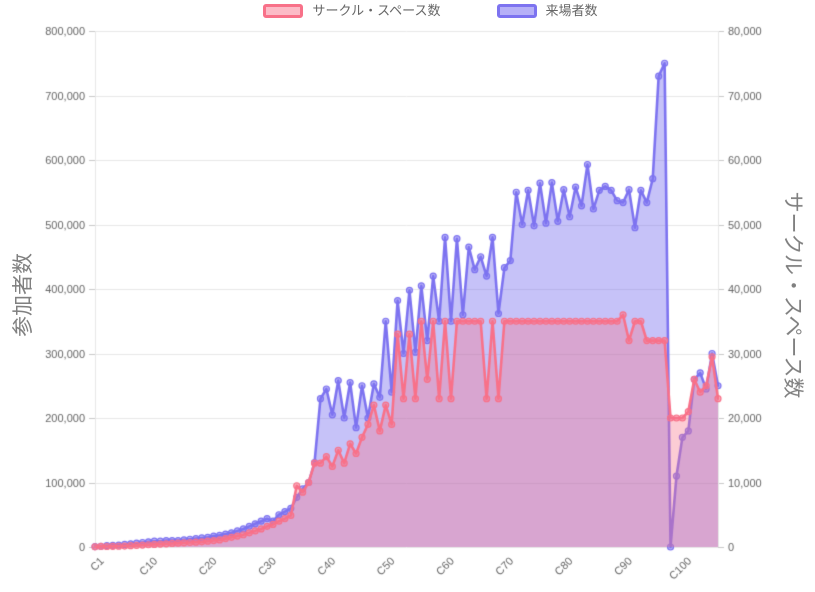  I want to click on legend-swatch-circle-spaces-icon, so click(283, 11).